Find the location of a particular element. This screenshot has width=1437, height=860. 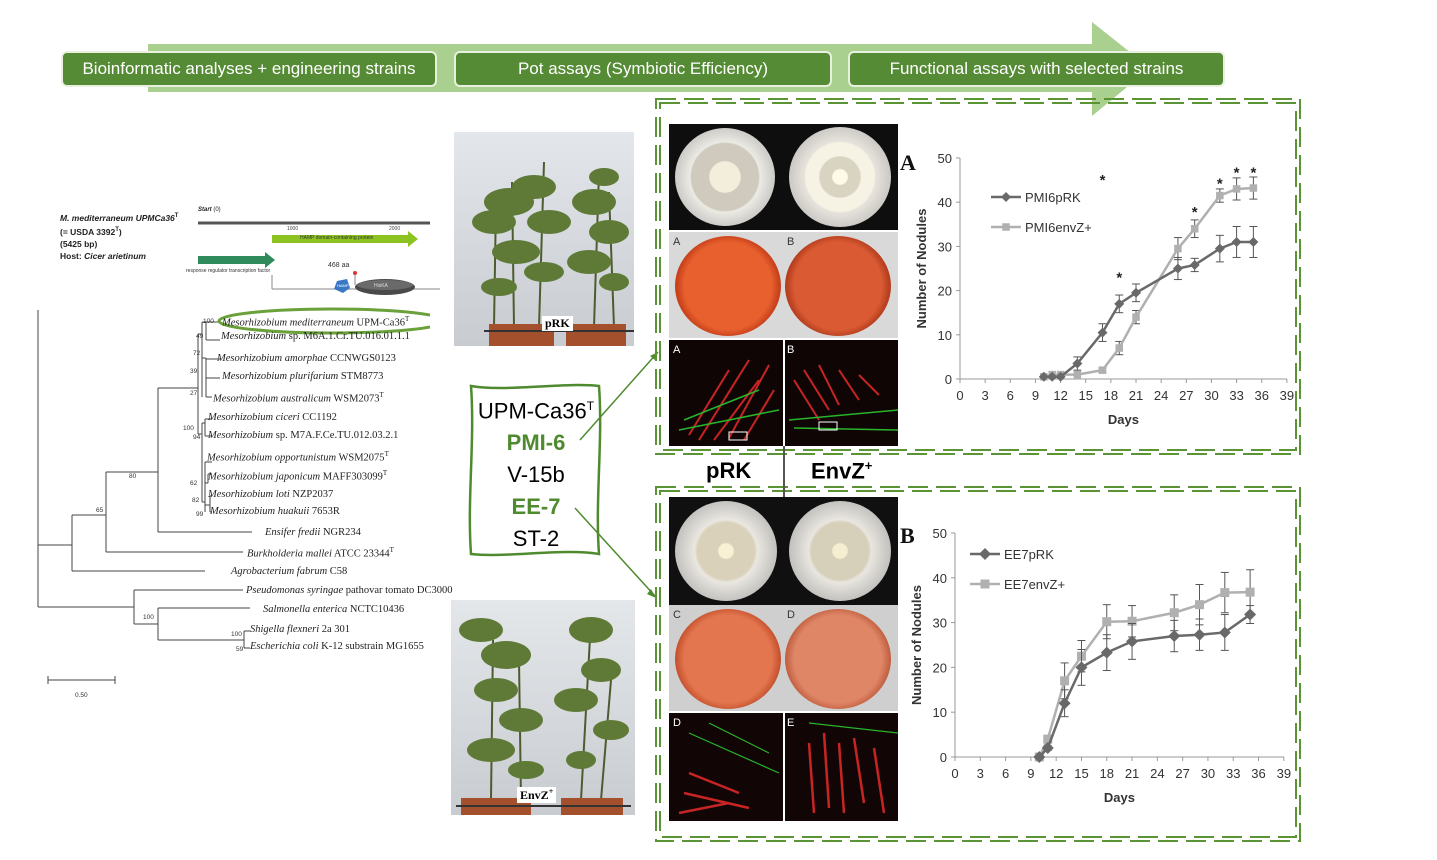

bootstrap-value: 82 is located at coordinates (196, 500).